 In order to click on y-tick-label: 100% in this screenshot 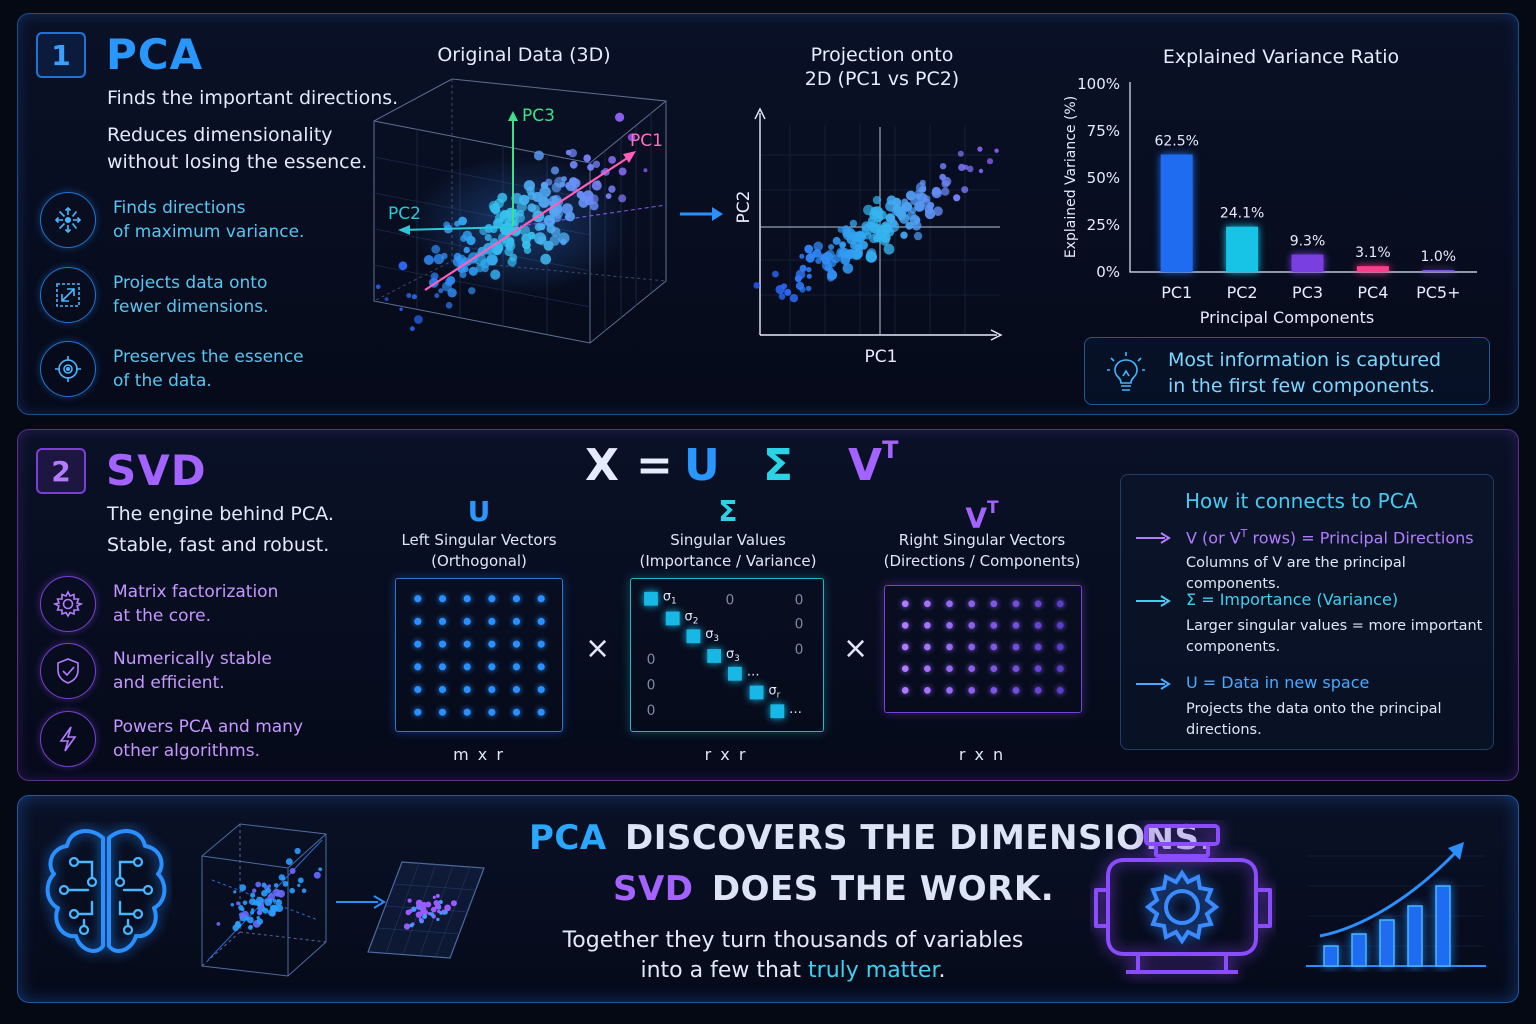, I will do `click(1098, 84)`.